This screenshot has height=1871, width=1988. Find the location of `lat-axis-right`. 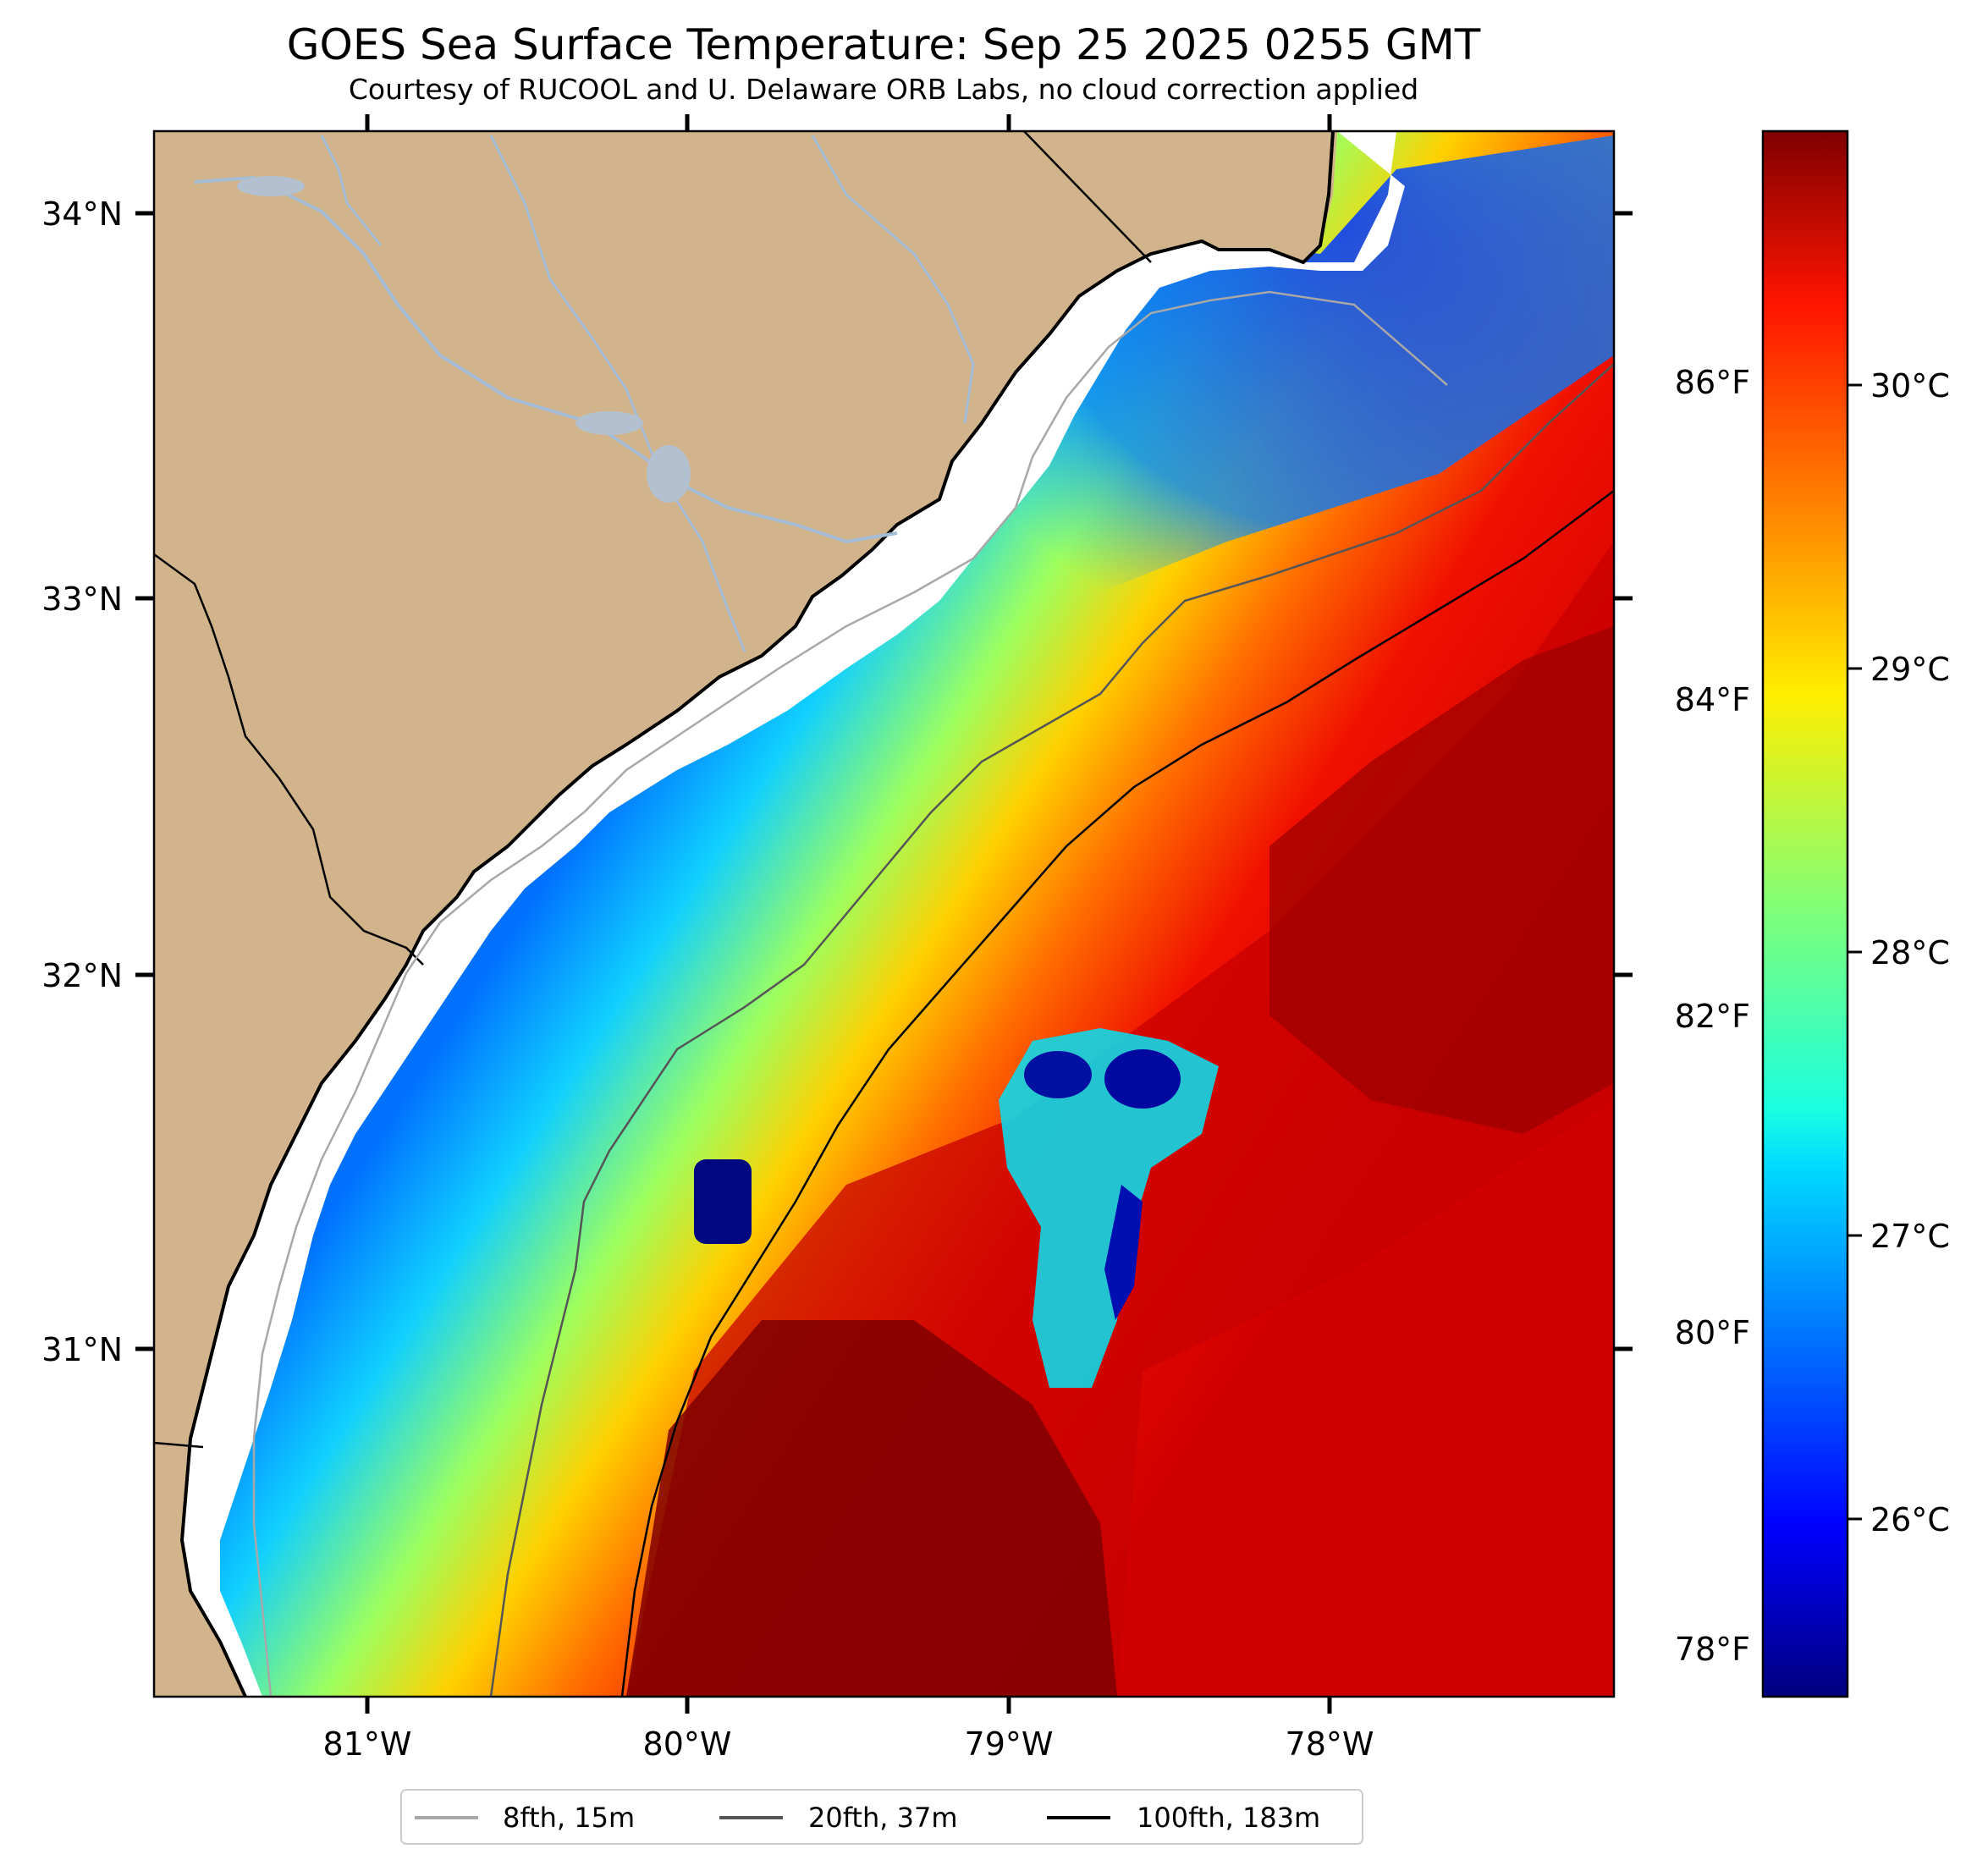

lat-axis-right is located at coordinates (1623, 781).